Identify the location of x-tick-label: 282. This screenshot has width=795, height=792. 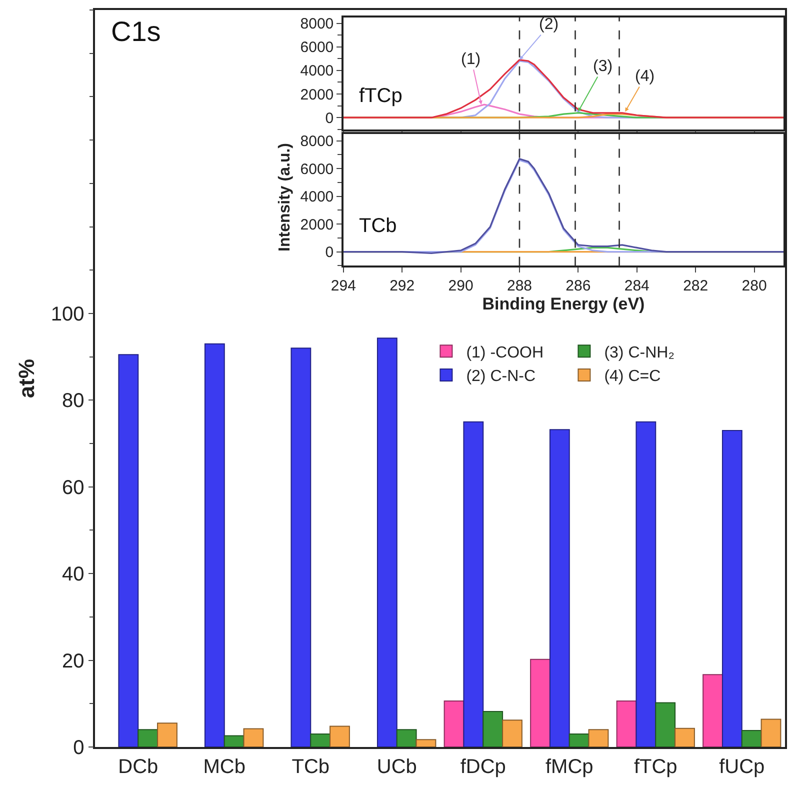
(695, 285).